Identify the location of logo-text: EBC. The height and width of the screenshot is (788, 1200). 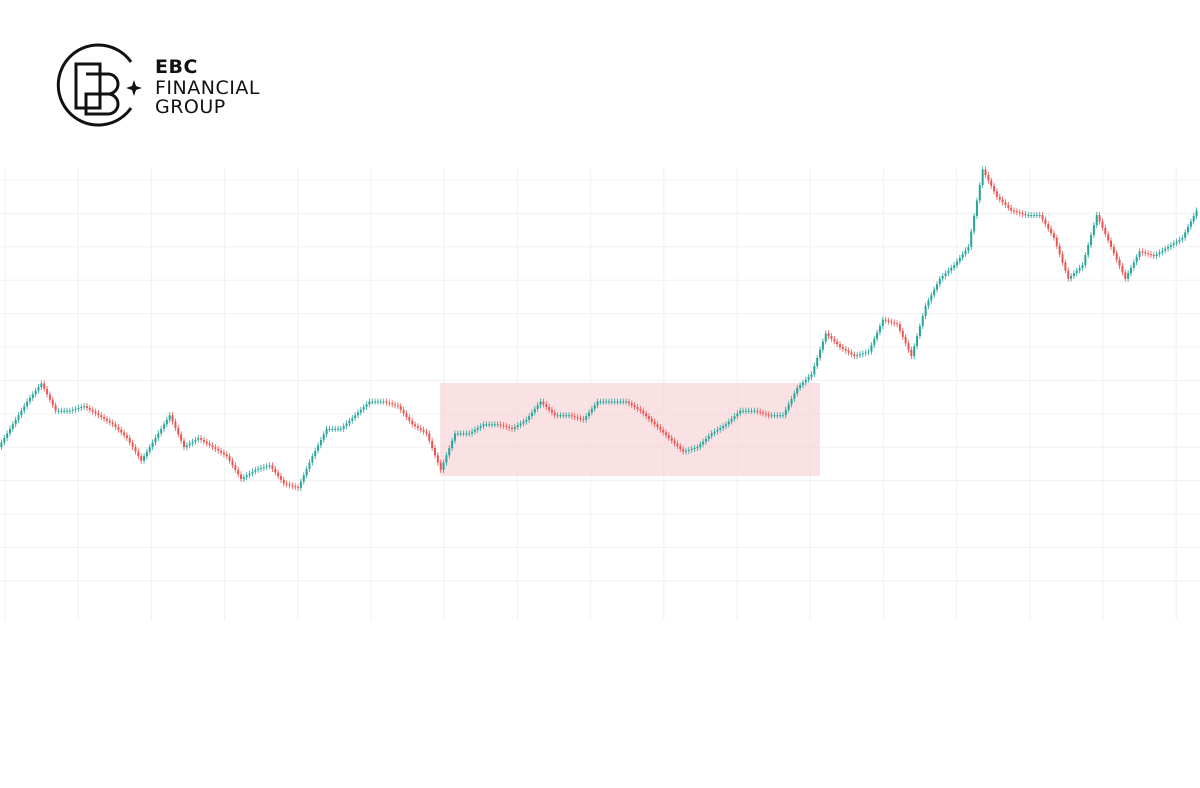
(176, 67).